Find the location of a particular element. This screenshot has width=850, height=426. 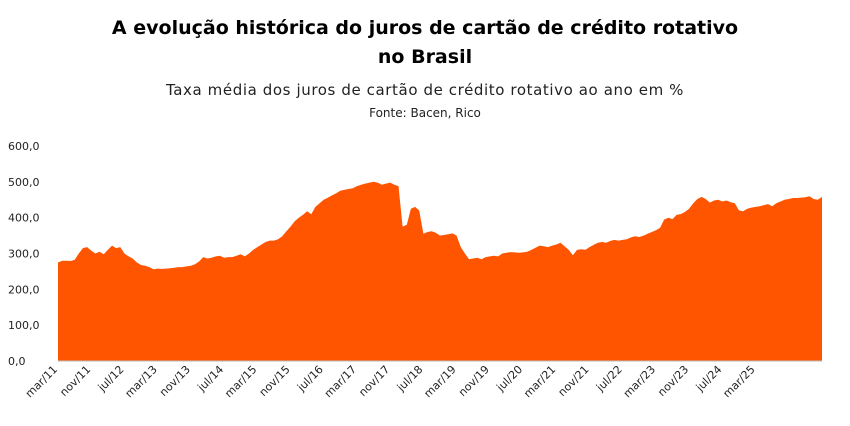

x-tick-label: jul/16 is located at coordinates (310, 379).